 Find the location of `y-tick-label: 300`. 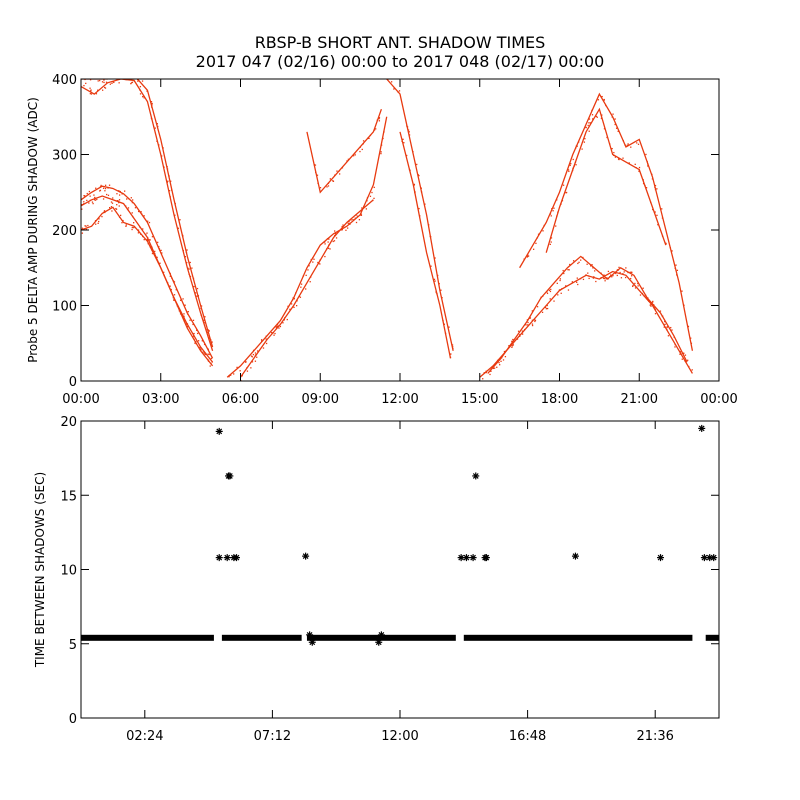

y-tick-label: 300 is located at coordinates (64, 156).